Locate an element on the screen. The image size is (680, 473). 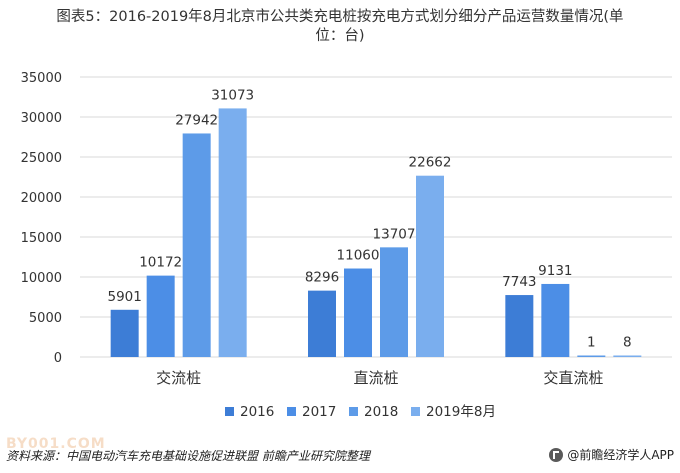
data-label: 1 is located at coordinates (591, 343).